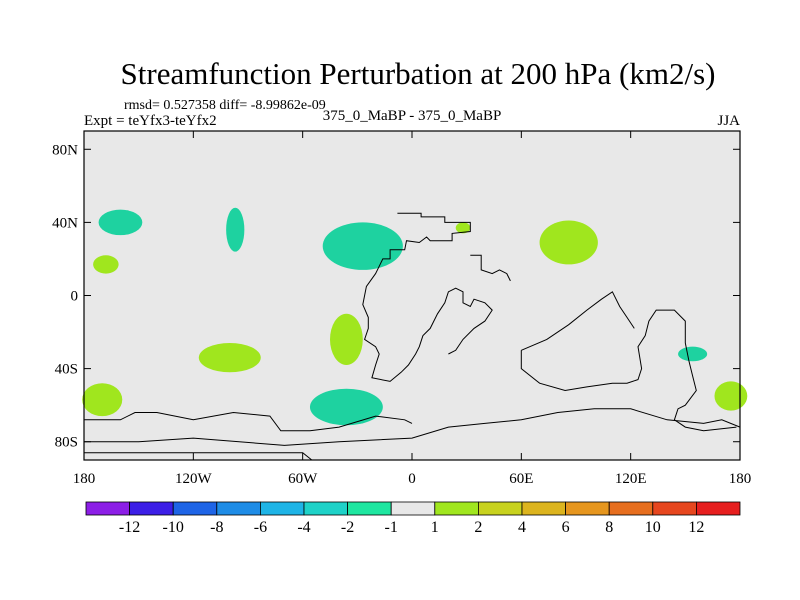 This screenshot has width=800, height=600. Describe the element at coordinates (347, 527) in the screenshot. I see `colorbar-label: -2` at that location.